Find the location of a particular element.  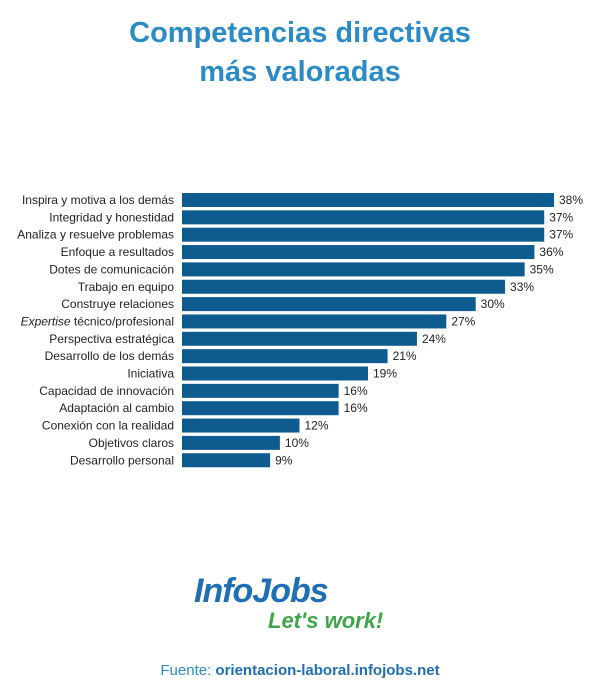

value-label: 33% is located at coordinates (522, 287).